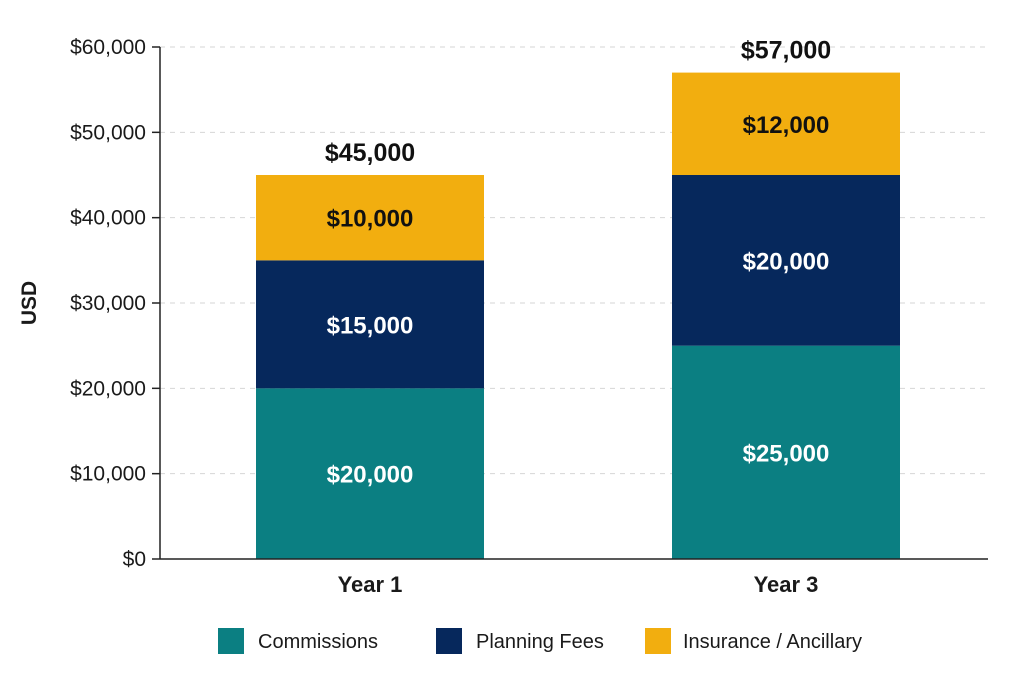  Describe the element at coordinates (370, 584) in the screenshot. I see `x-category-label: Year 1` at that location.